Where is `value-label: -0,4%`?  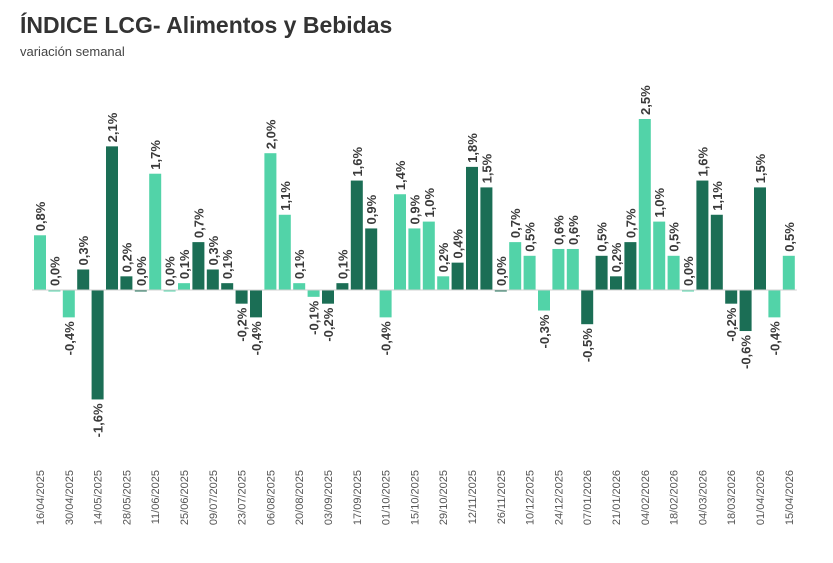
value-label: -0,4% is located at coordinates (774, 338).